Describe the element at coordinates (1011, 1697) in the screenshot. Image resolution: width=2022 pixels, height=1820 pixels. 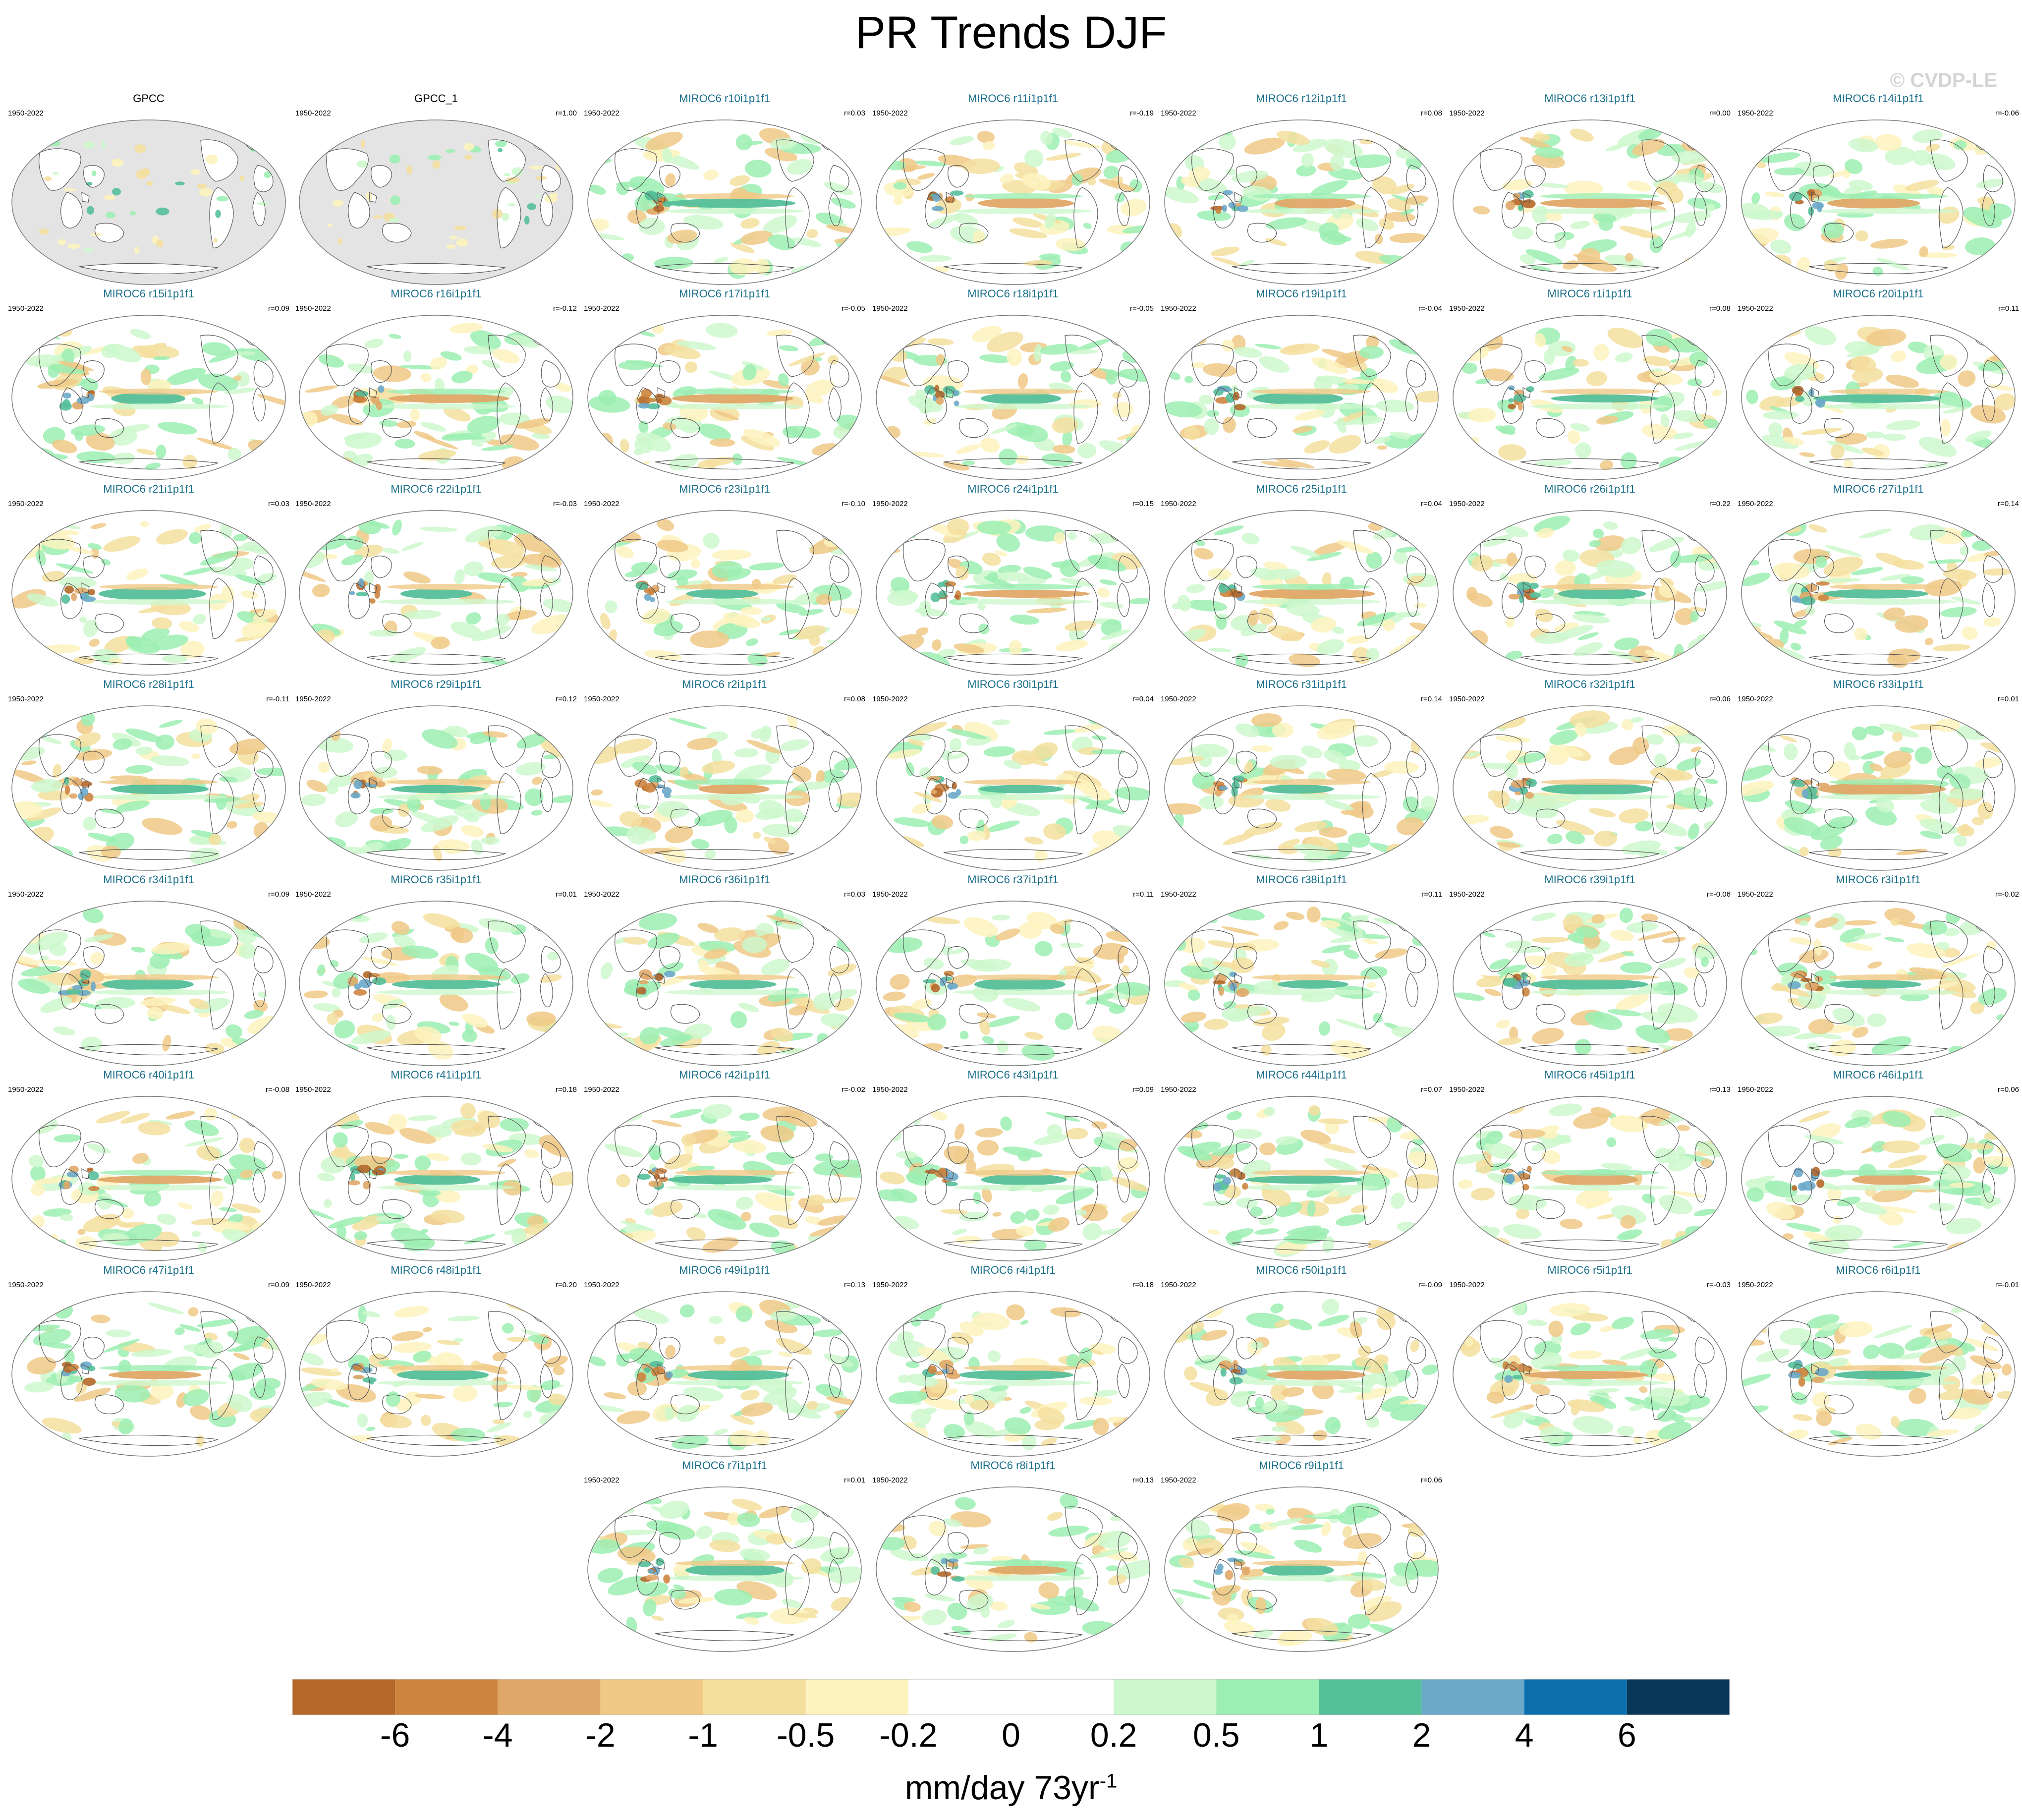
I see `colorbar` at that location.